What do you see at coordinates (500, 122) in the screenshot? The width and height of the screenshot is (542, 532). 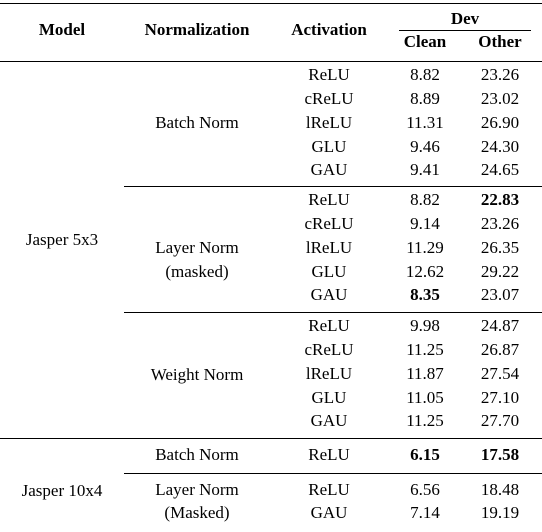 I see `cell-other: 26.90` at bounding box center [500, 122].